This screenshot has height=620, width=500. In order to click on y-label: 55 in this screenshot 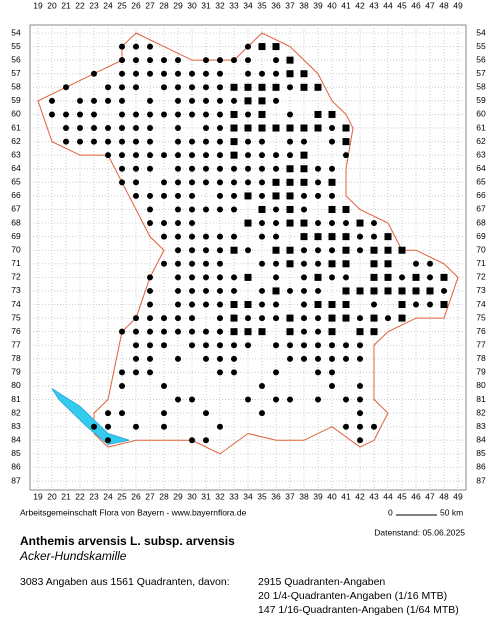, I will do `click(481, 46)`.